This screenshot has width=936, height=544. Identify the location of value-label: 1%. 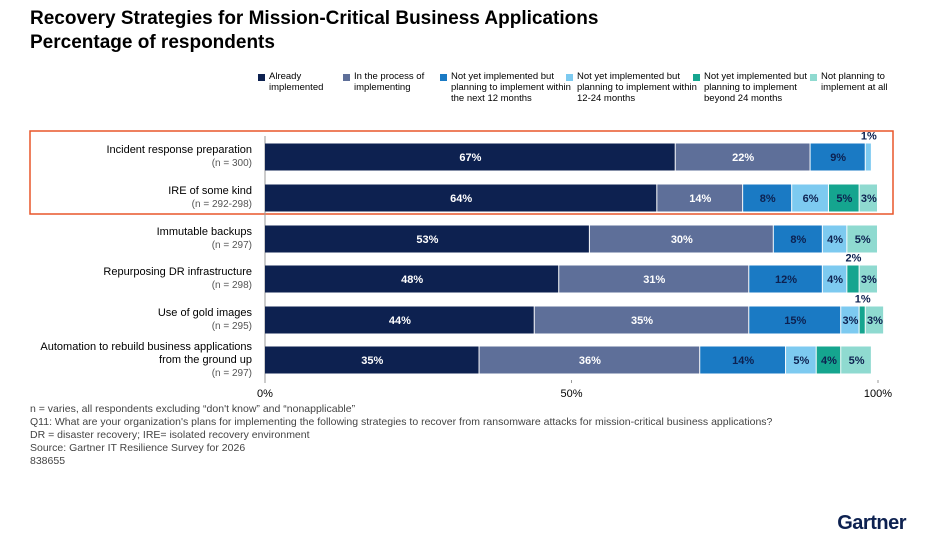
(869, 136).